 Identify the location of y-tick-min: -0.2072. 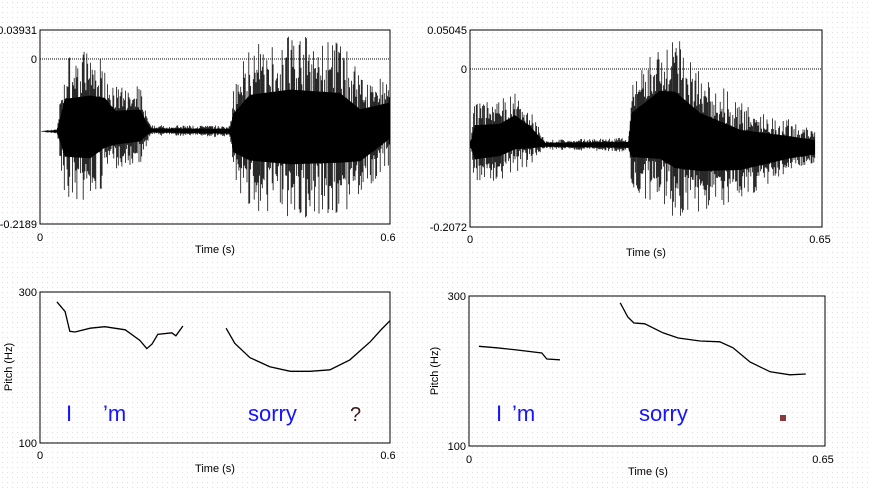
(448, 228).